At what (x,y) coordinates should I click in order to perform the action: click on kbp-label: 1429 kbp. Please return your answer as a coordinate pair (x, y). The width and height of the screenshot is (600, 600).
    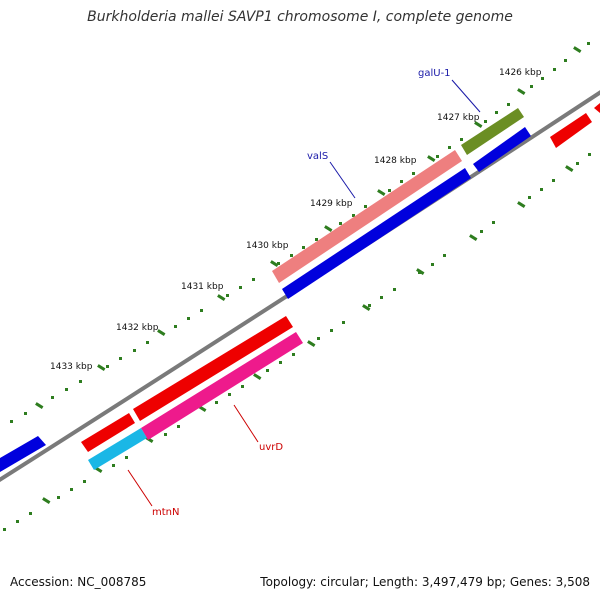
    Looking at the image, I should click on (331, 204).